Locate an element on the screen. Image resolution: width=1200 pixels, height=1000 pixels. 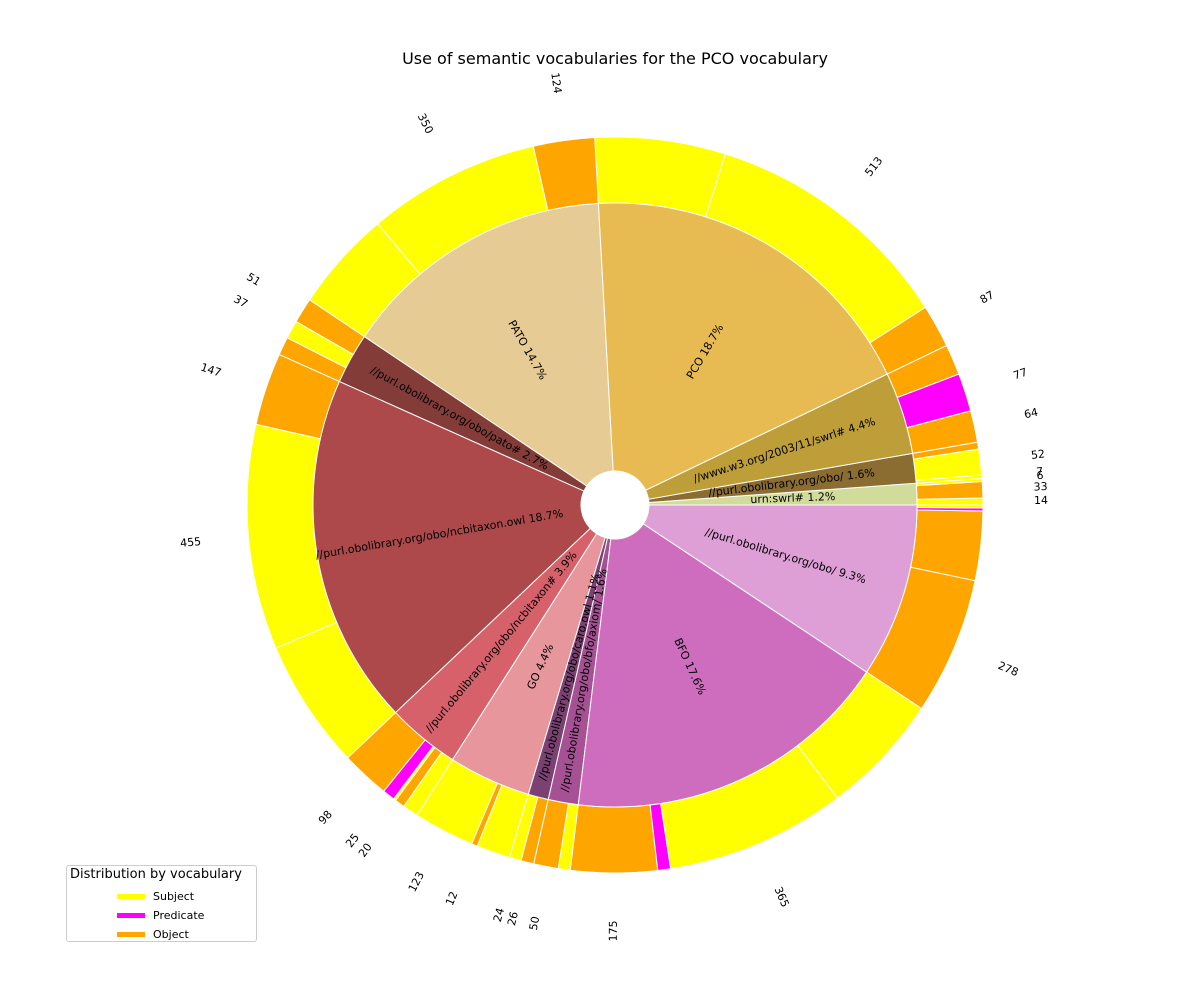
outer-value-label: 278 is located at coordinates (1008, 669).